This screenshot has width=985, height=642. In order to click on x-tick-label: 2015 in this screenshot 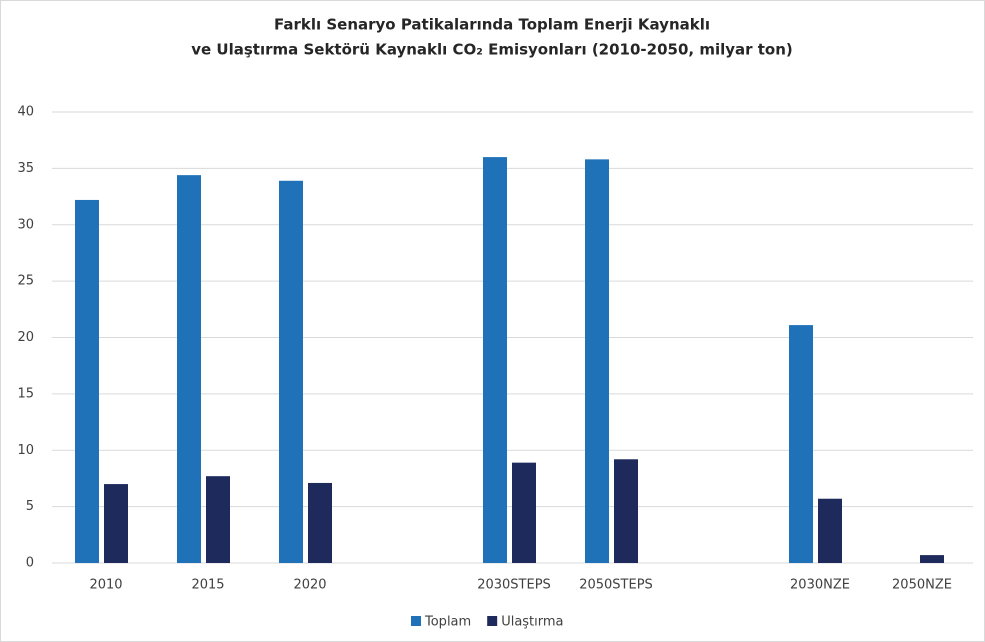, I will do `click(207, 585)`.